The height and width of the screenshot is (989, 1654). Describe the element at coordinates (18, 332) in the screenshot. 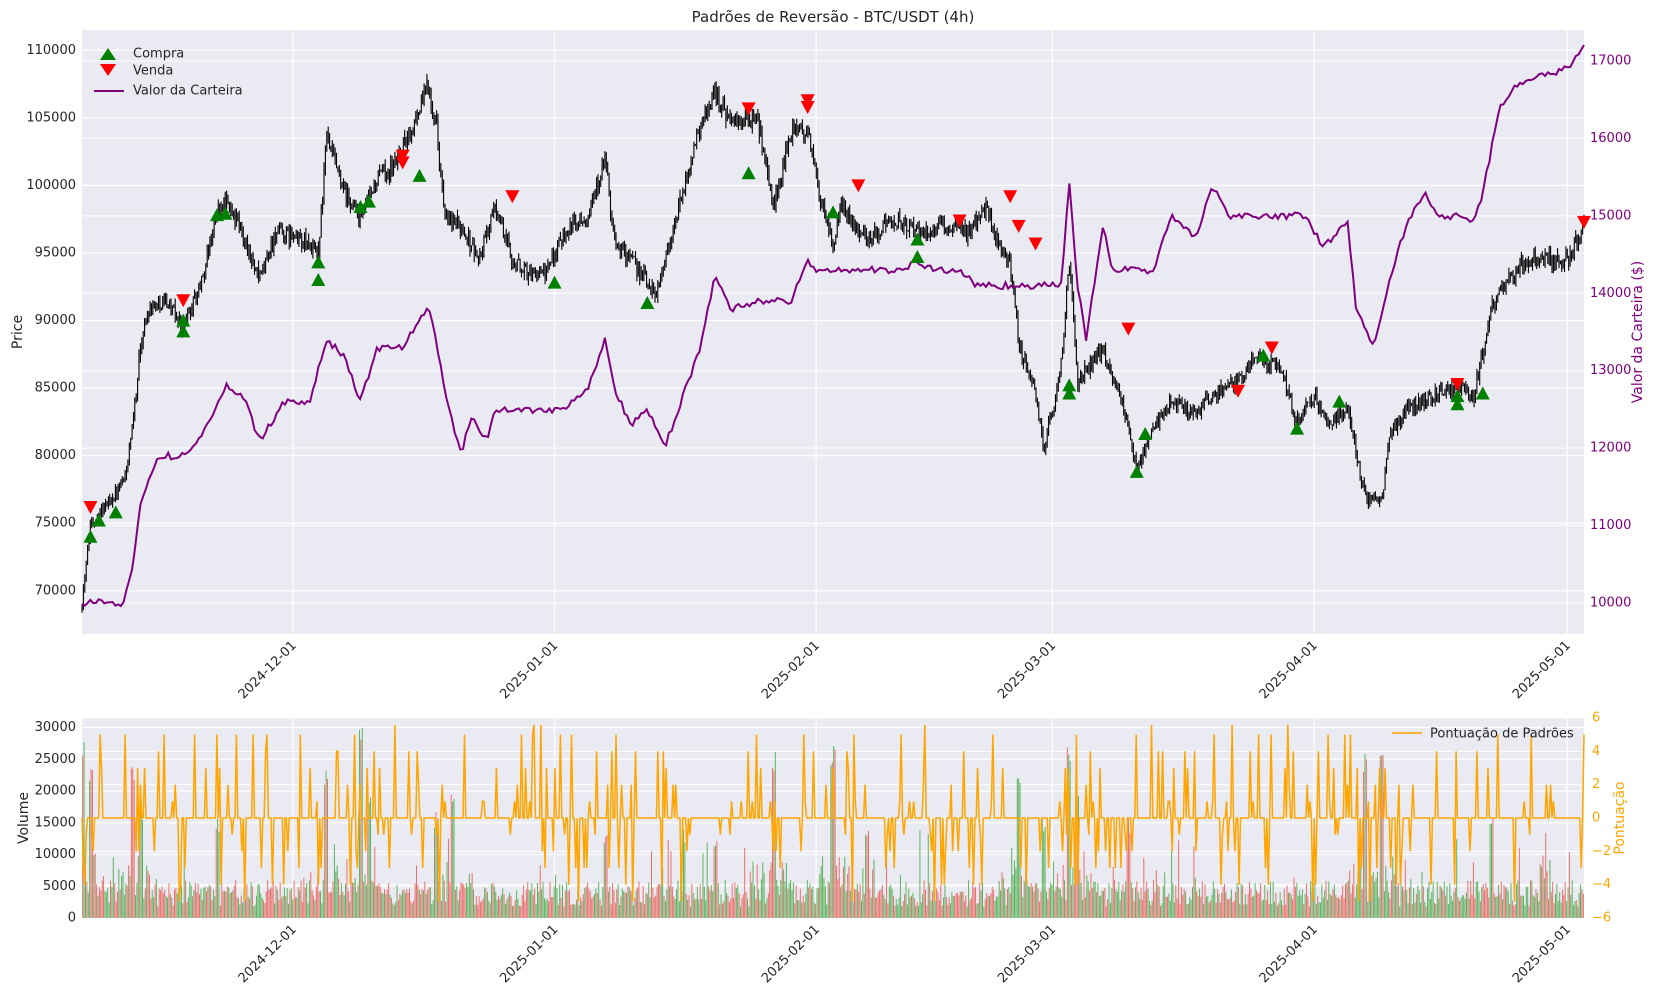

I see `price-y-axis-label: Price` at that location.